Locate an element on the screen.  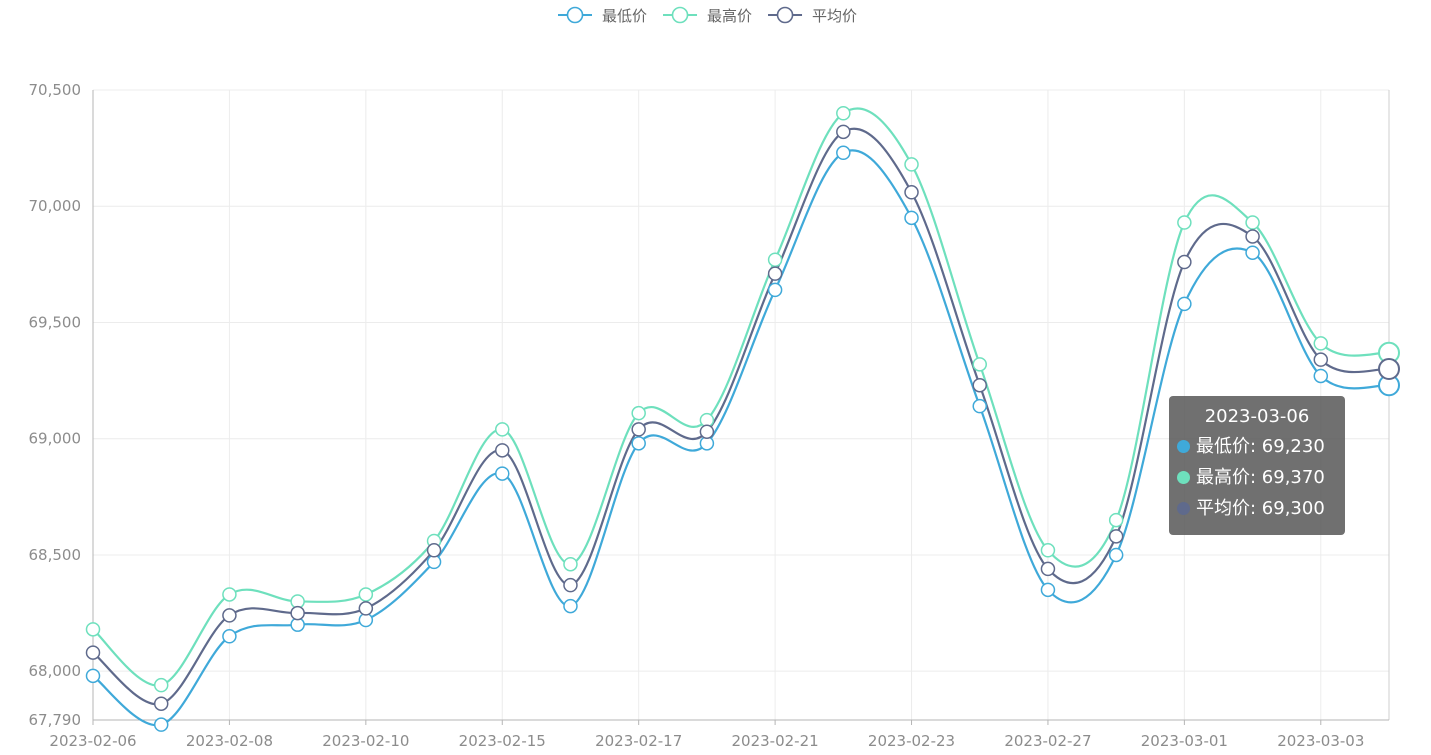
legend-item-2: 平均价 is located at coordinates (812, 15).